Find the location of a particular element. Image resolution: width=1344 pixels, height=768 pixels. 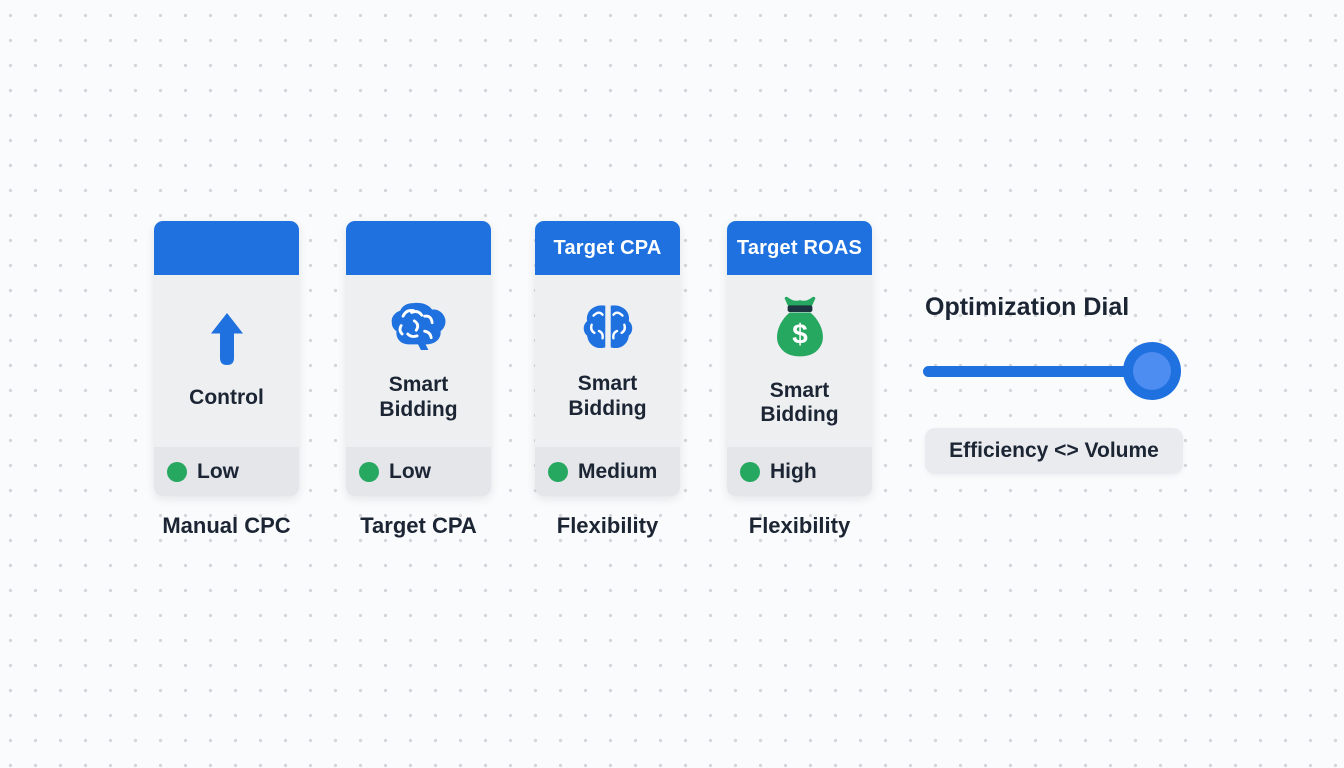

card: Target ROAS $ Smart Bidding High is located at coordinates (799, 358).